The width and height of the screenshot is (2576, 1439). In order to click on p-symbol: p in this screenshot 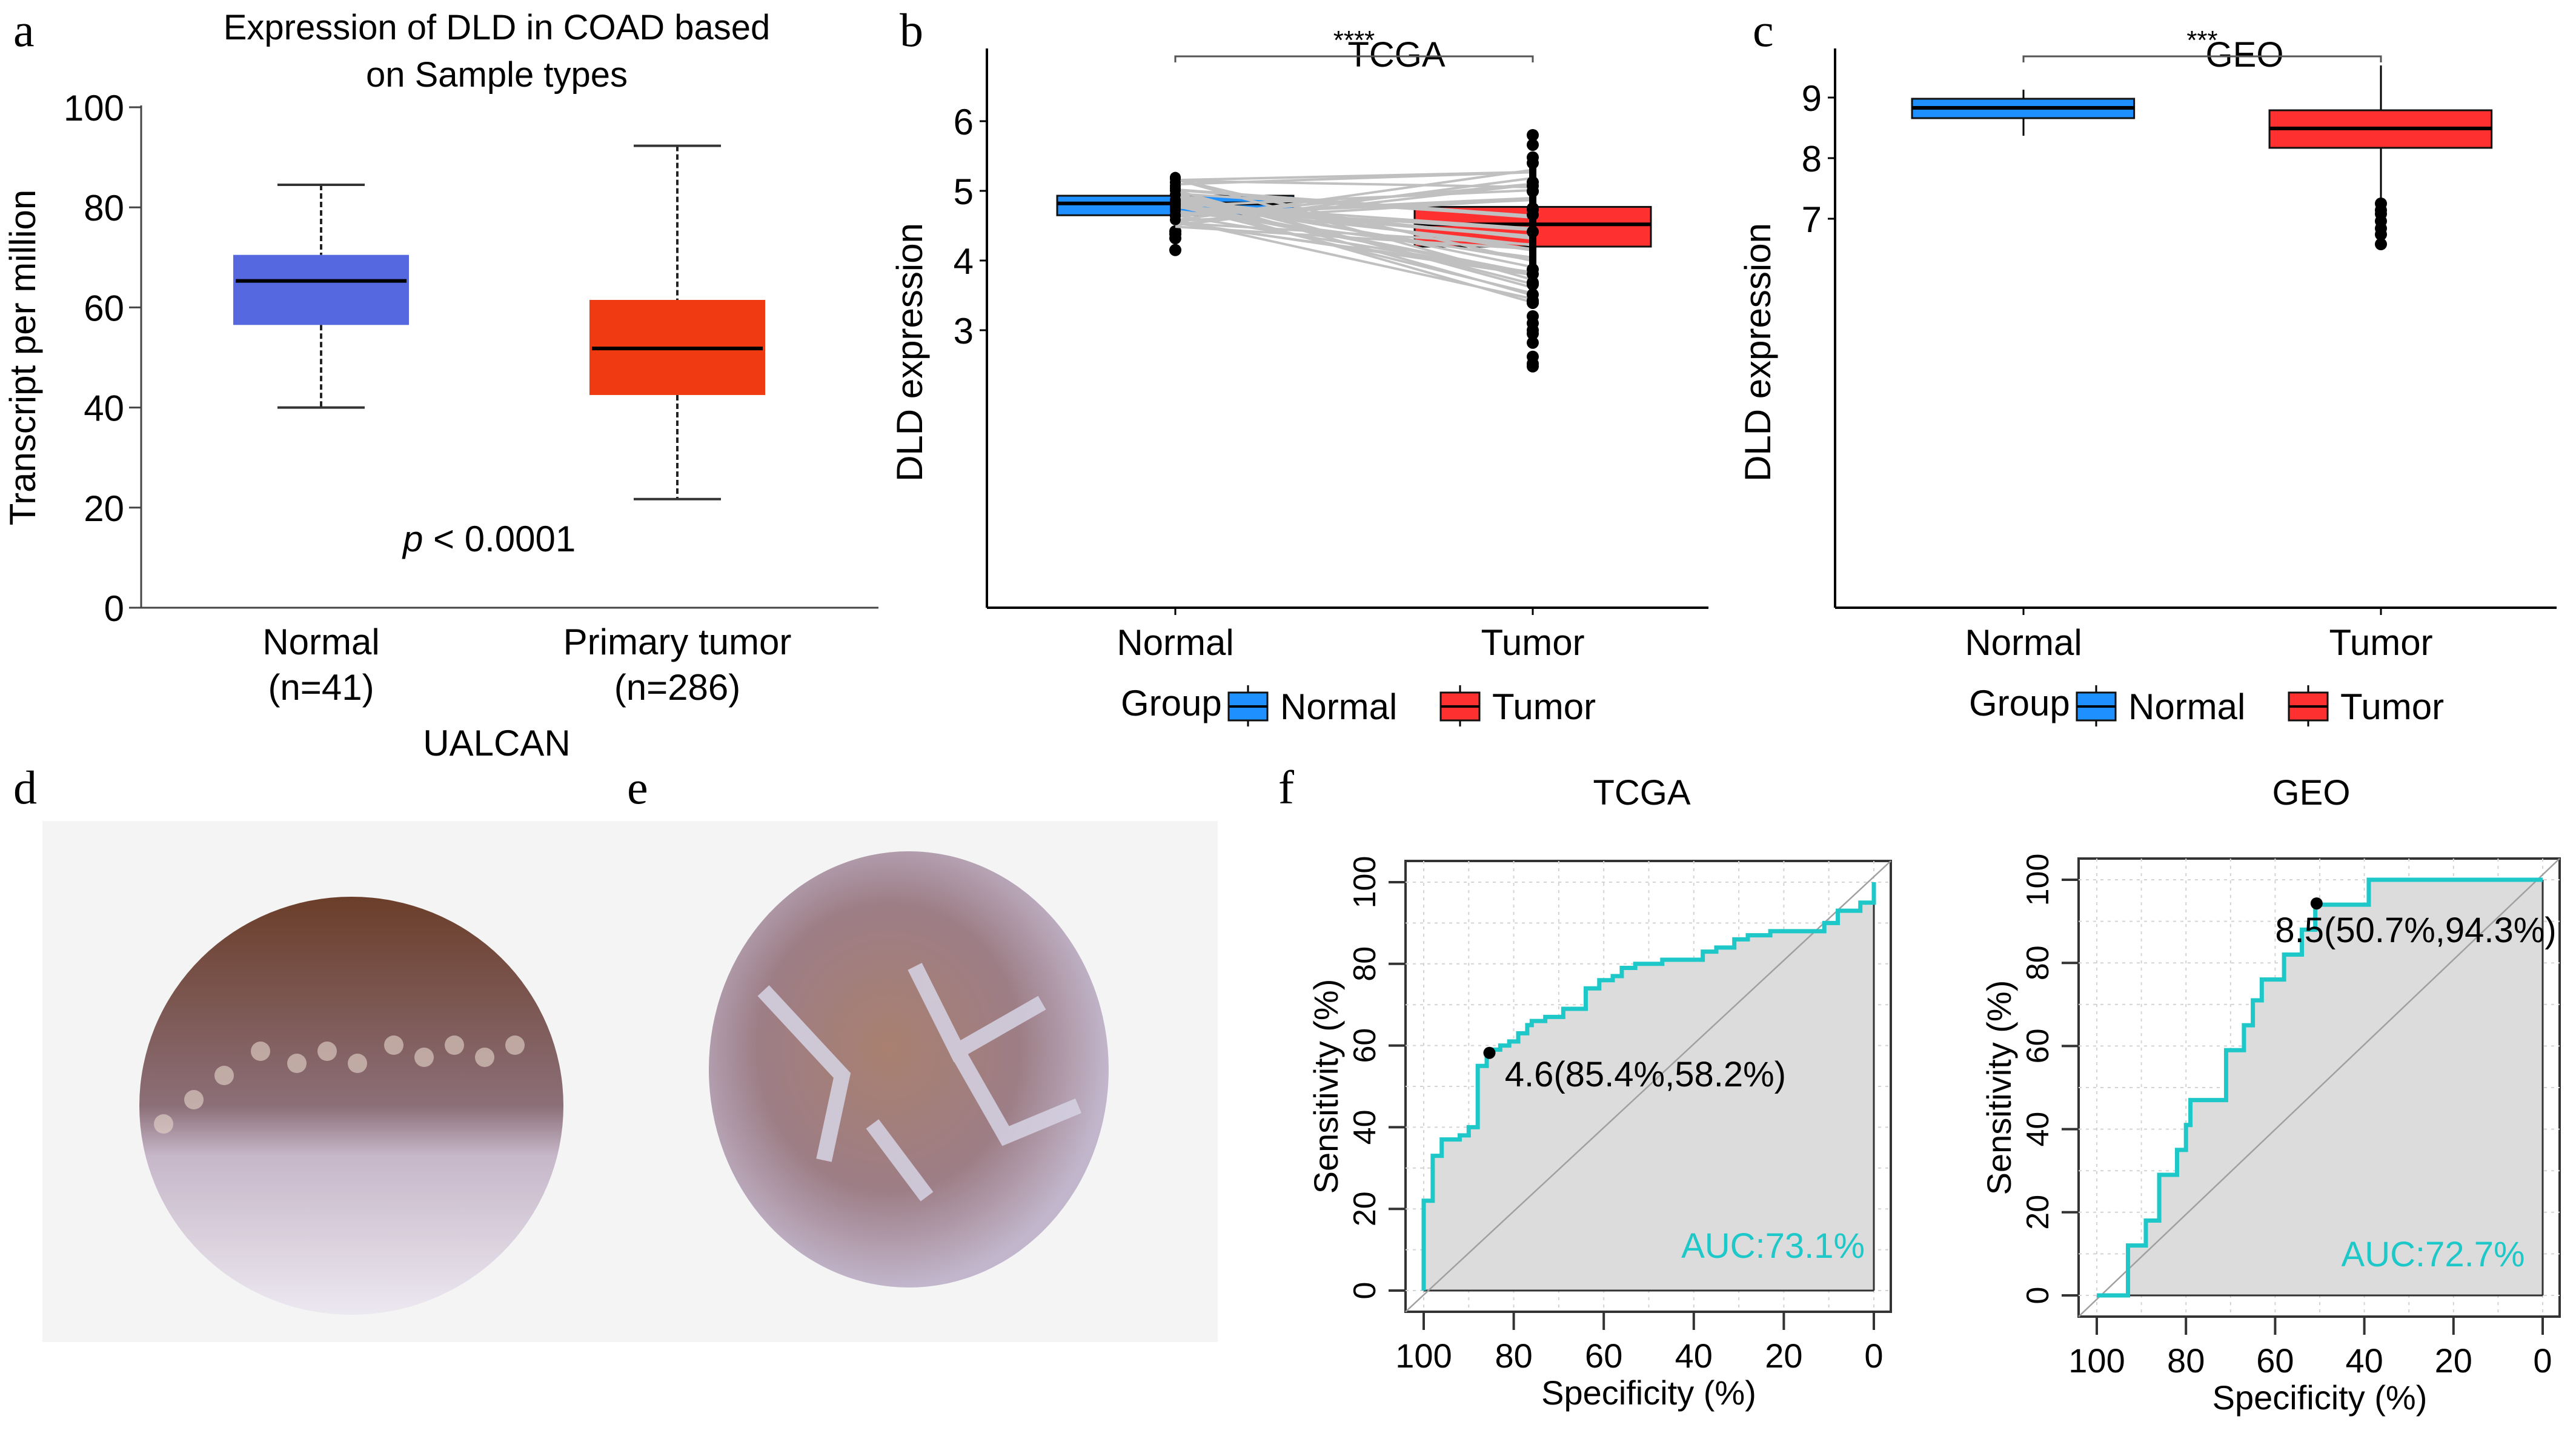, I will do `click(412, 539)`.